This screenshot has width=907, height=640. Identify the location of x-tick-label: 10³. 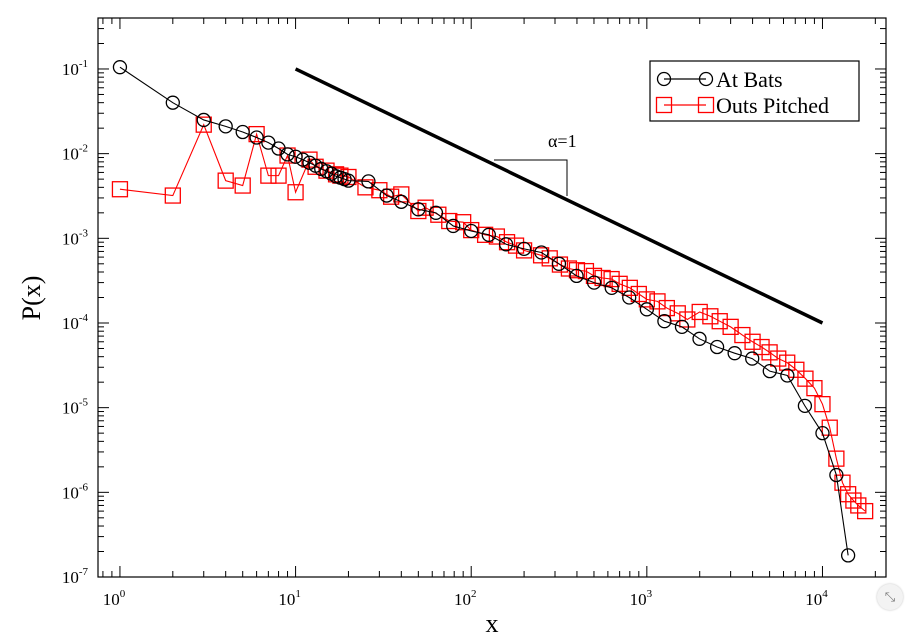
(641, 598).